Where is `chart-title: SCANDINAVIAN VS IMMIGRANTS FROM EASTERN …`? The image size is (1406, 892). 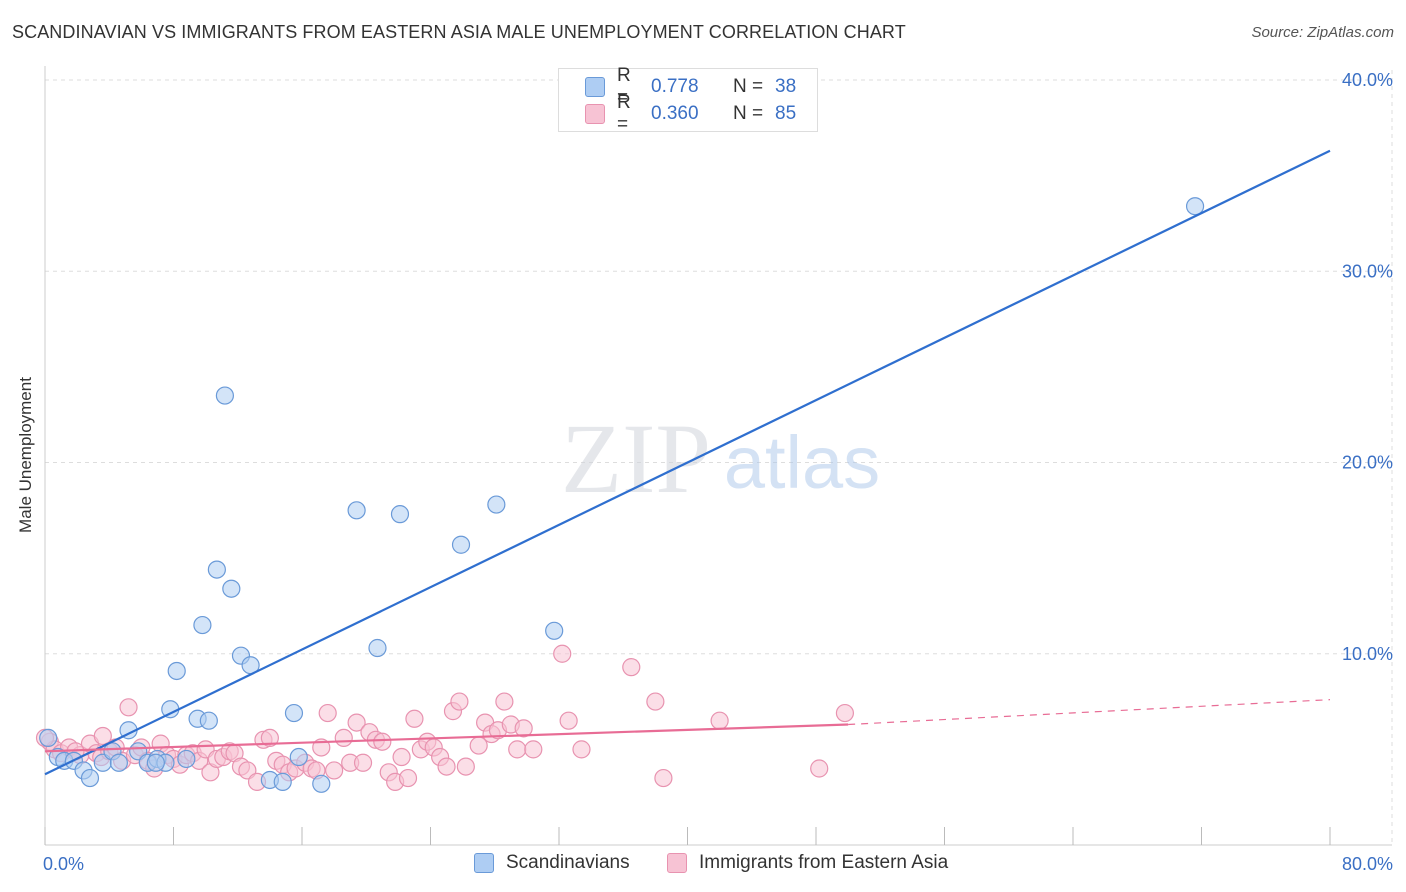
chart-title: SCANDINAVIAN VS IMMIGRANTS FROM EASTERN … is located at coordinates (459, 32).